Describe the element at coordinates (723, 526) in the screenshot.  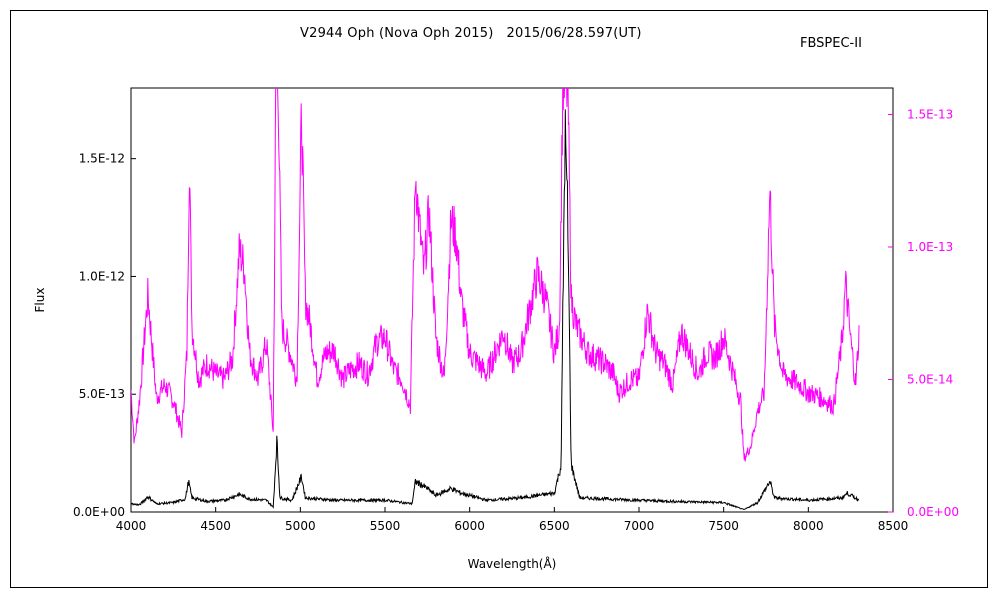
I see `x-tick-label: 7500` at that location.